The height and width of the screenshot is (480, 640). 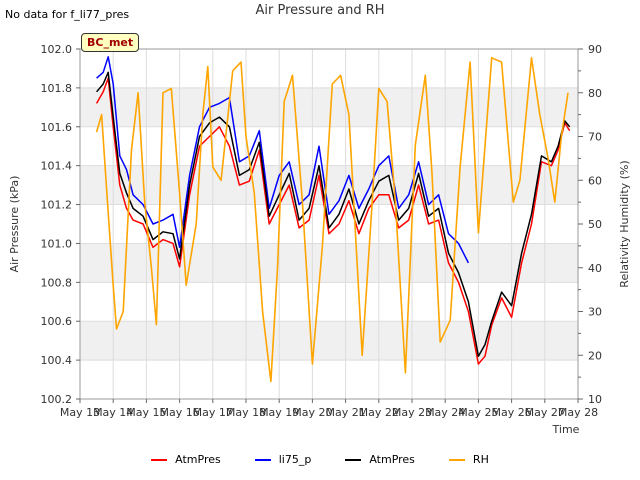 What do you see at coordinates (57, 166) in the screenshot?
I see `y-tick-label: 101.4` at bounding box center [57, 166].